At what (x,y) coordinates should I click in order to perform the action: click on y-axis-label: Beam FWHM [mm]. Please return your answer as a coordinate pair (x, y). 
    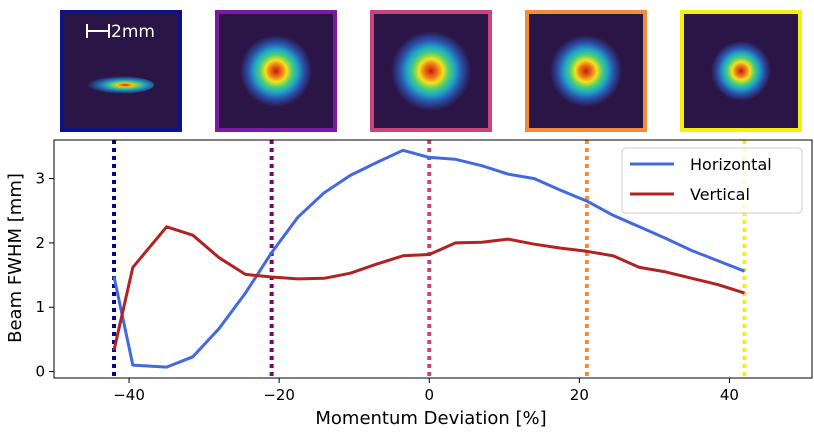
    Looking at the image, I should click on (15, 258).